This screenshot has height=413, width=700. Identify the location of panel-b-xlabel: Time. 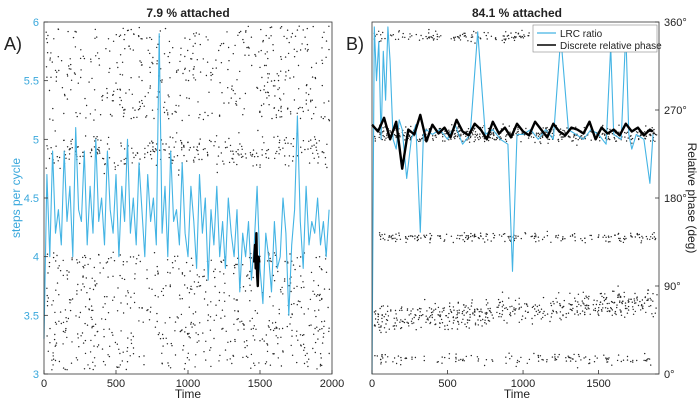
(517, 394).